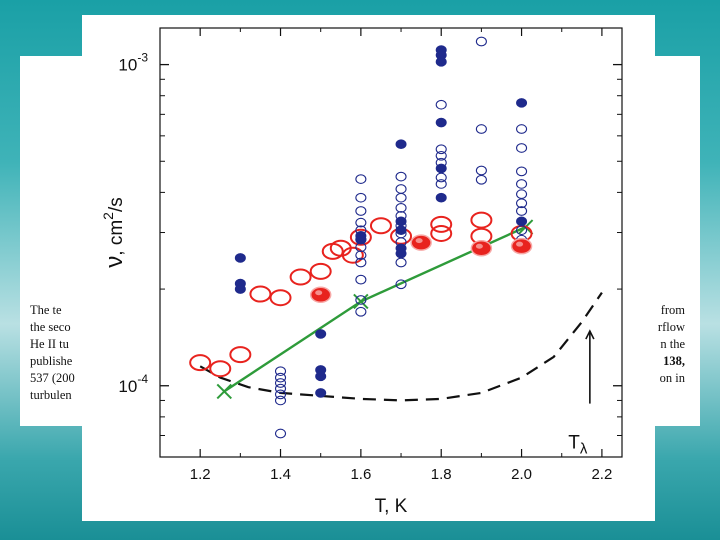 The width and height of the screenshot is (720, 540). What do you see at coordinates (51, 361) in the screenshot?
I see `background-text-left-line: publishe` at bounding box center [51, 361].